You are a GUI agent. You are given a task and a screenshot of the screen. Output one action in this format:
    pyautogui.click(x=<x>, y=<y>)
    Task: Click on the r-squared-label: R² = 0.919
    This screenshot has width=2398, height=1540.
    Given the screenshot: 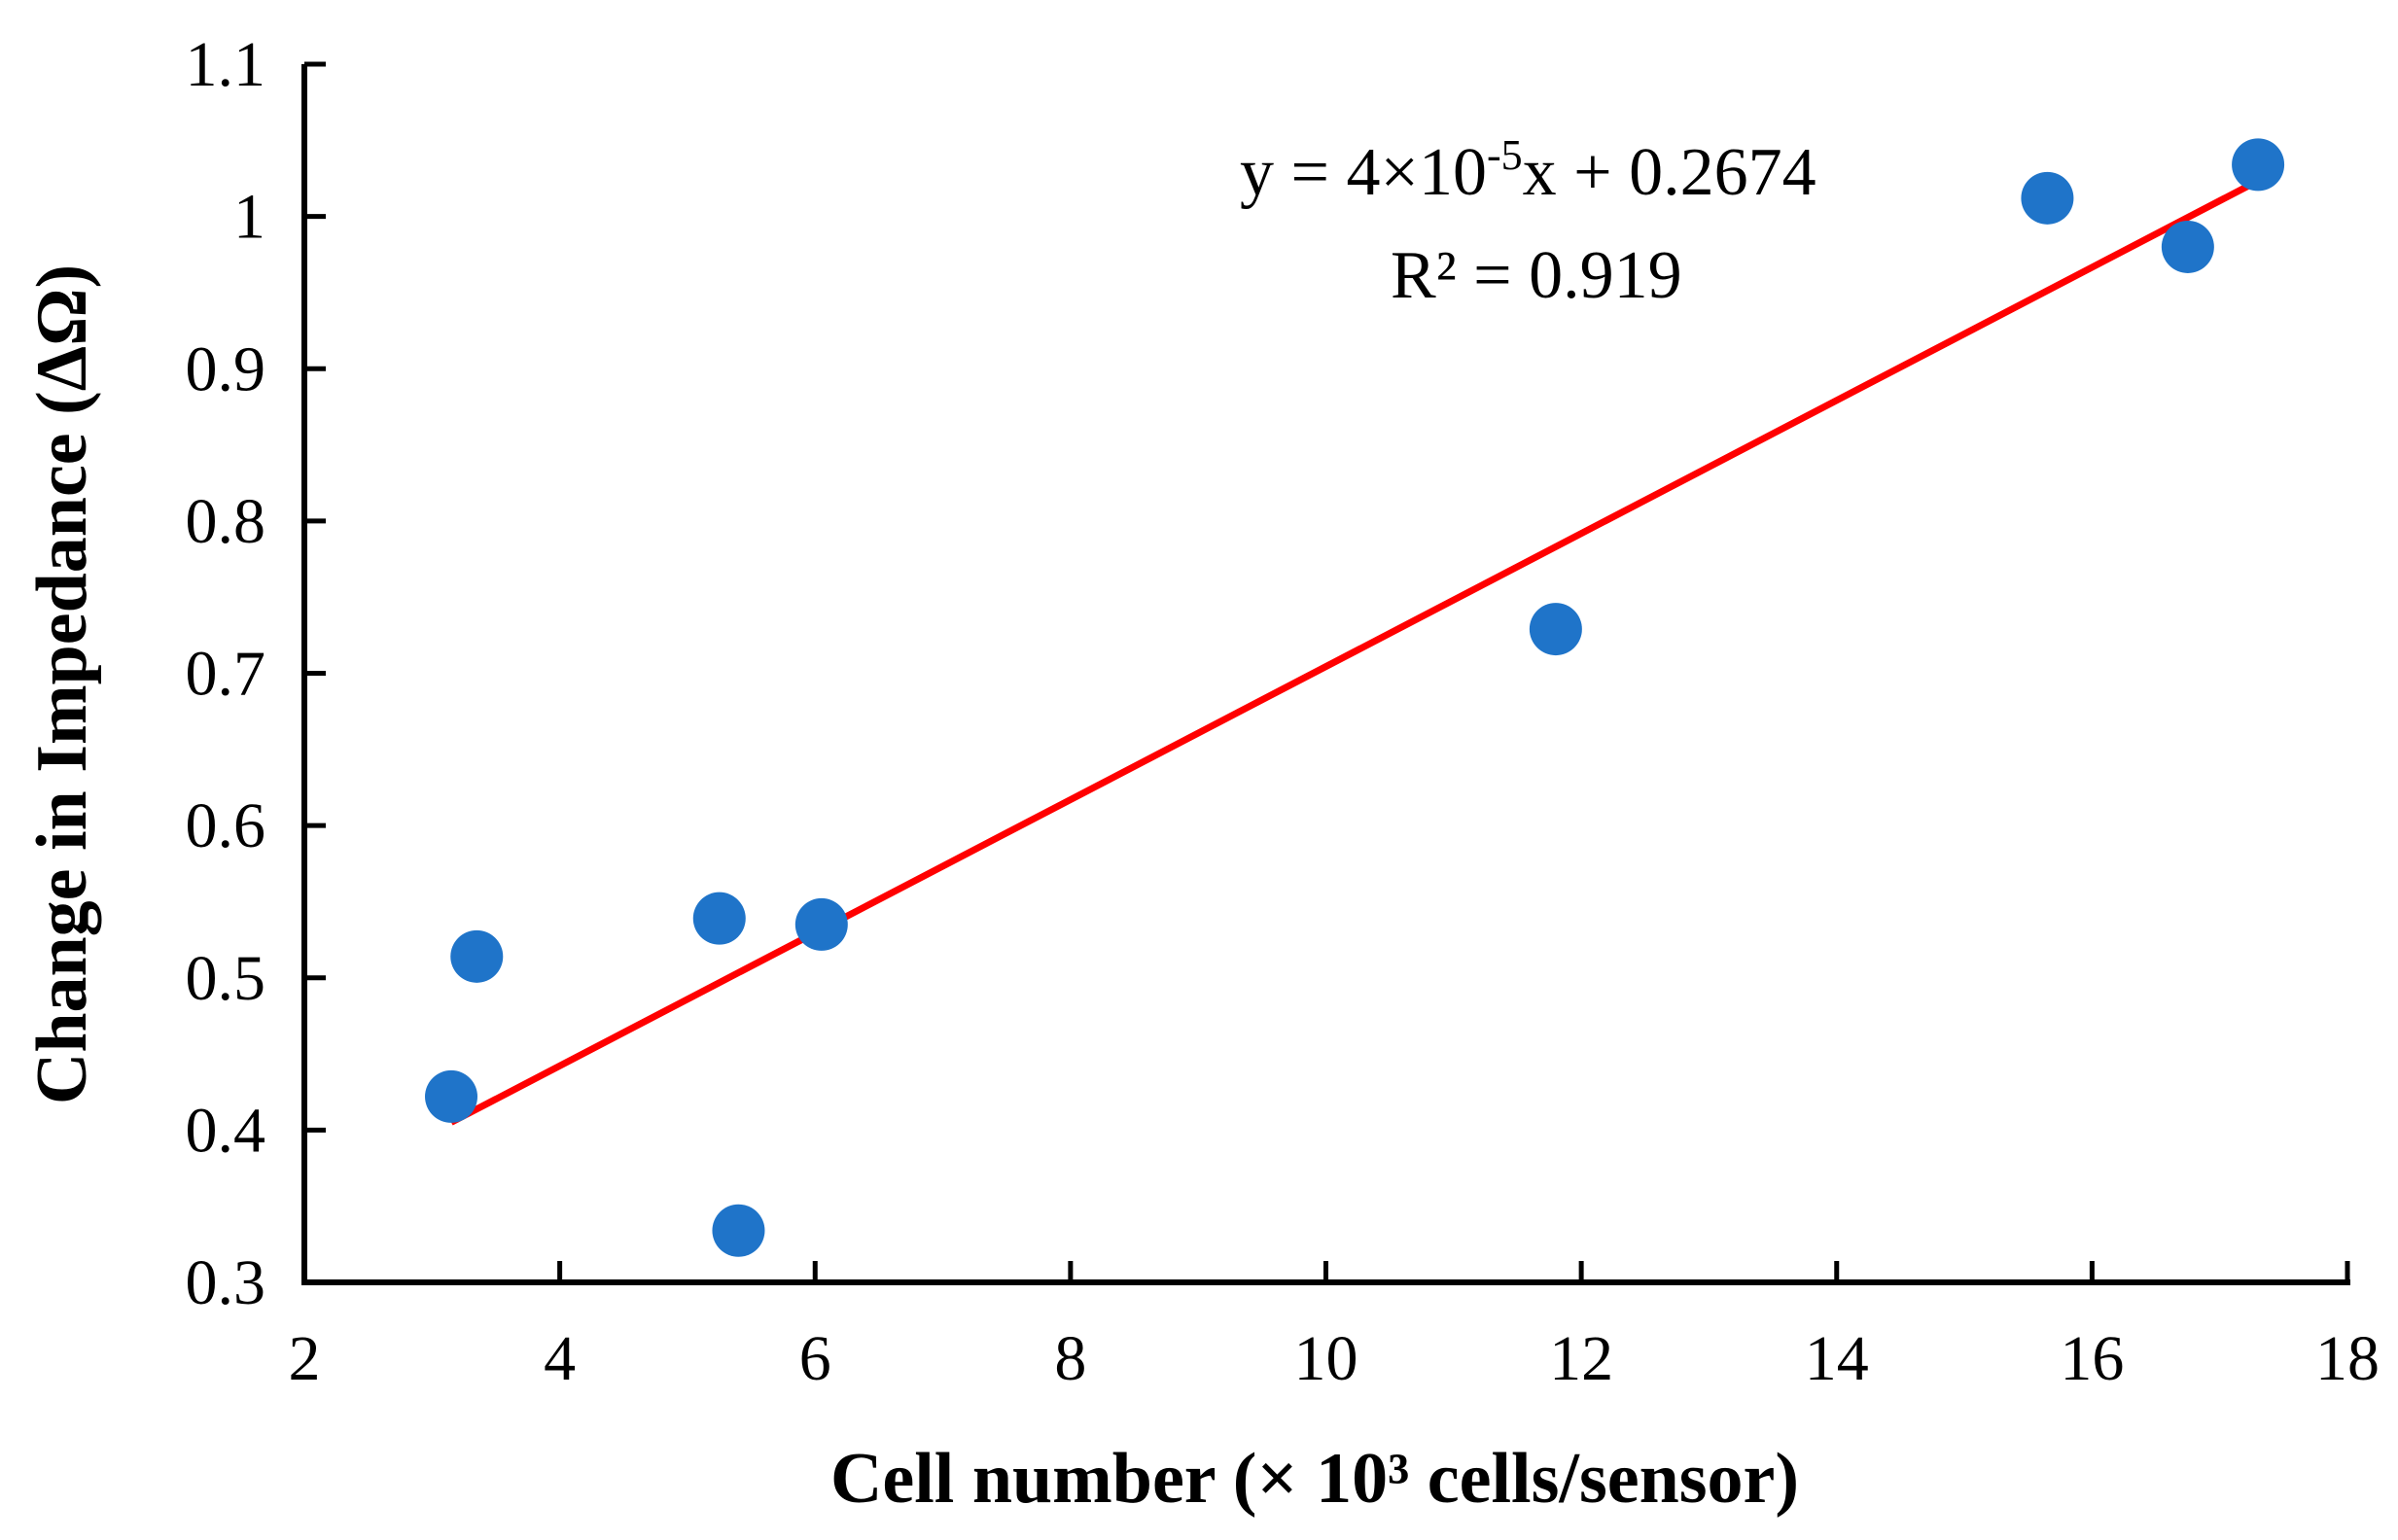 What is the action you would take?
    pyautogui.click(x=1537, y=275)
    